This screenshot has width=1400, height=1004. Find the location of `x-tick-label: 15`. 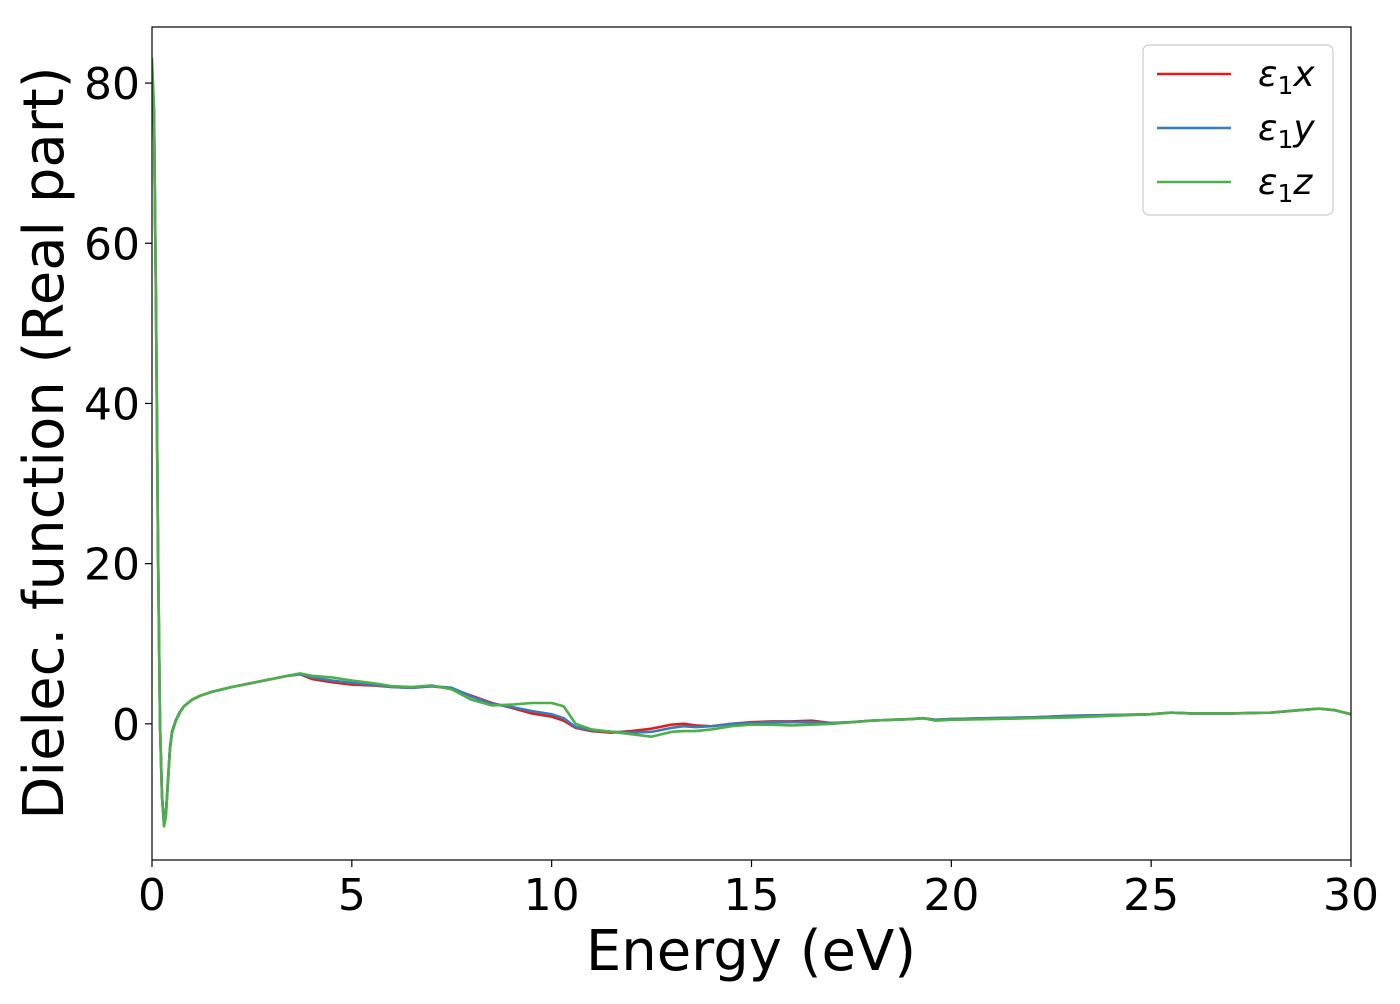

x-tick-label: 15 is located at coordinates (752, 895).